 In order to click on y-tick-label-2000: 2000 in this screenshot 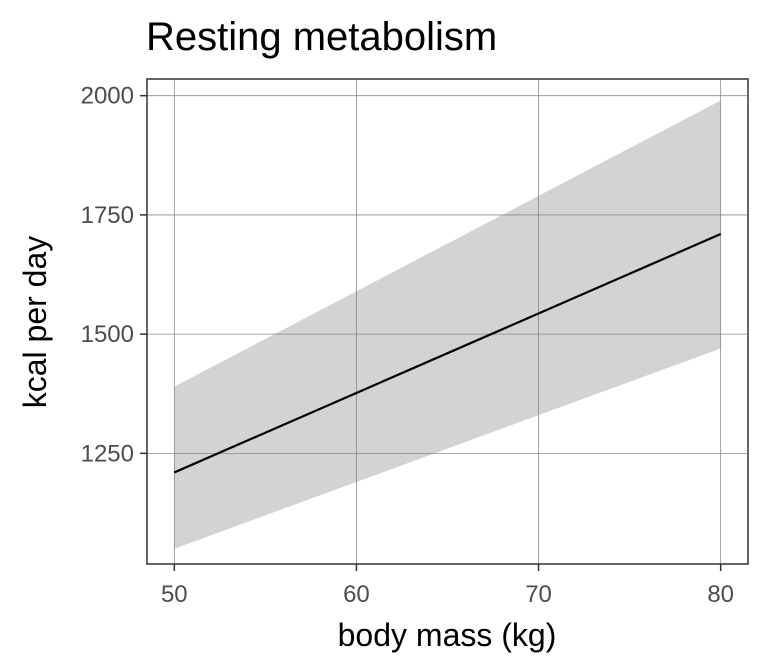, I will do `click(107, 96)`.